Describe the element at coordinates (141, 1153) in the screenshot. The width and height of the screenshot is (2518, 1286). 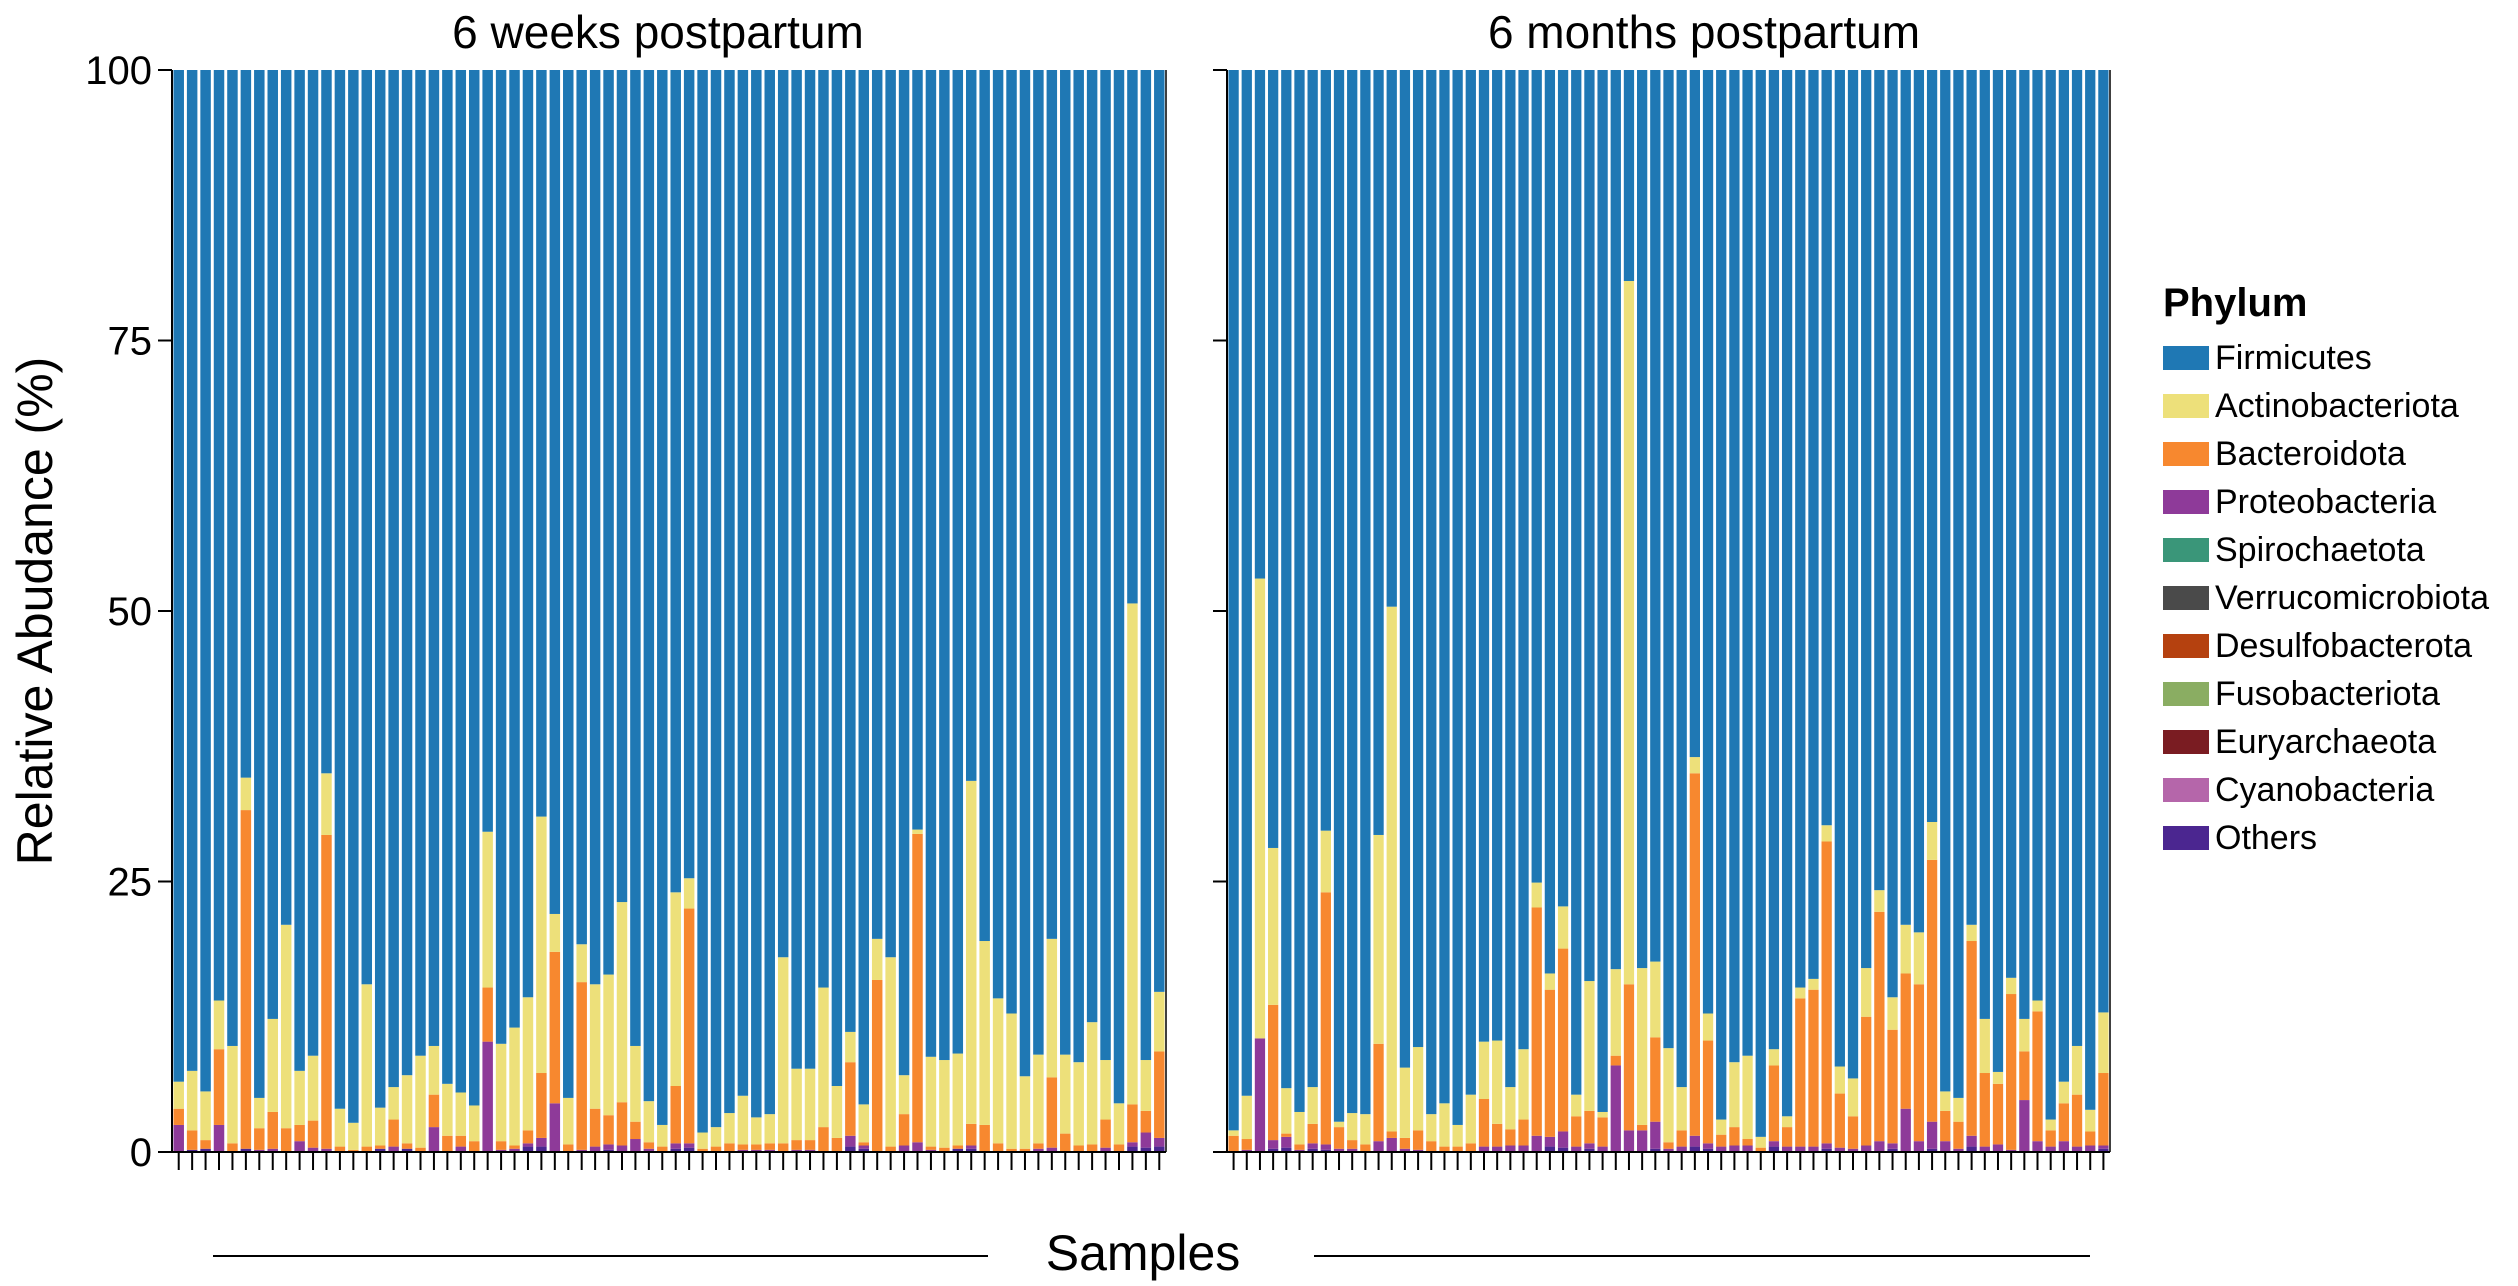
I see `y-tick-label-0: 0` at that location.